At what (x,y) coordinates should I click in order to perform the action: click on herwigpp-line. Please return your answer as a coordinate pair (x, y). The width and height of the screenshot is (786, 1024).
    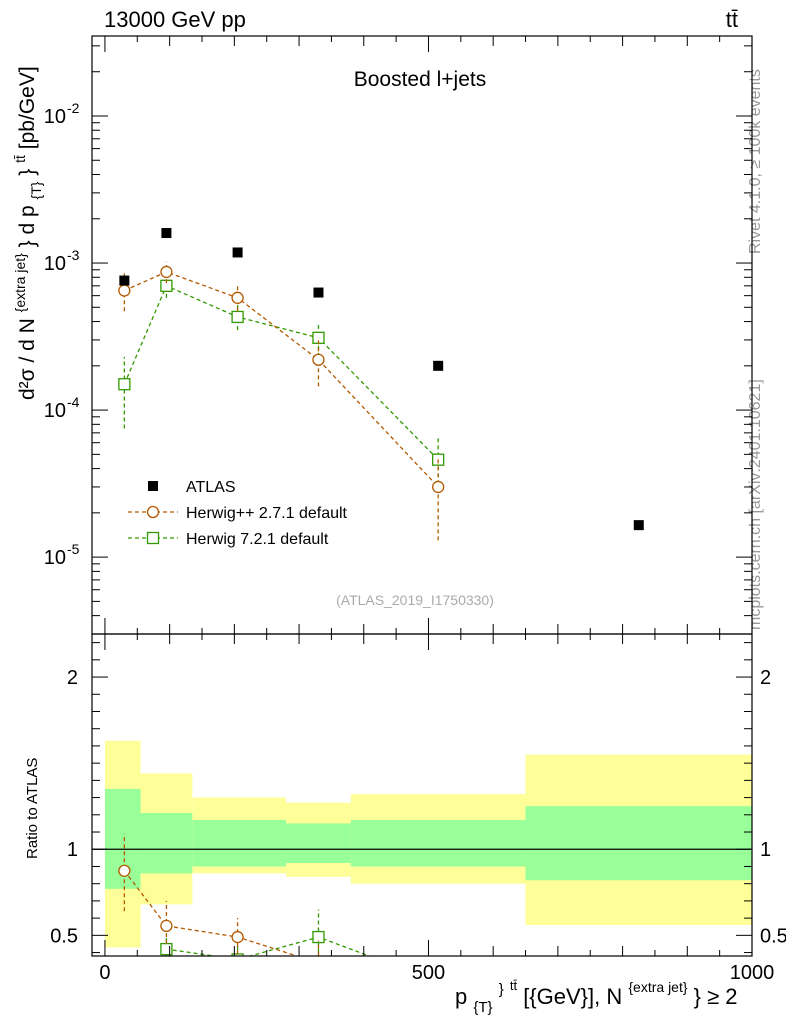
    Looking at the image, I should click on (281, 379).